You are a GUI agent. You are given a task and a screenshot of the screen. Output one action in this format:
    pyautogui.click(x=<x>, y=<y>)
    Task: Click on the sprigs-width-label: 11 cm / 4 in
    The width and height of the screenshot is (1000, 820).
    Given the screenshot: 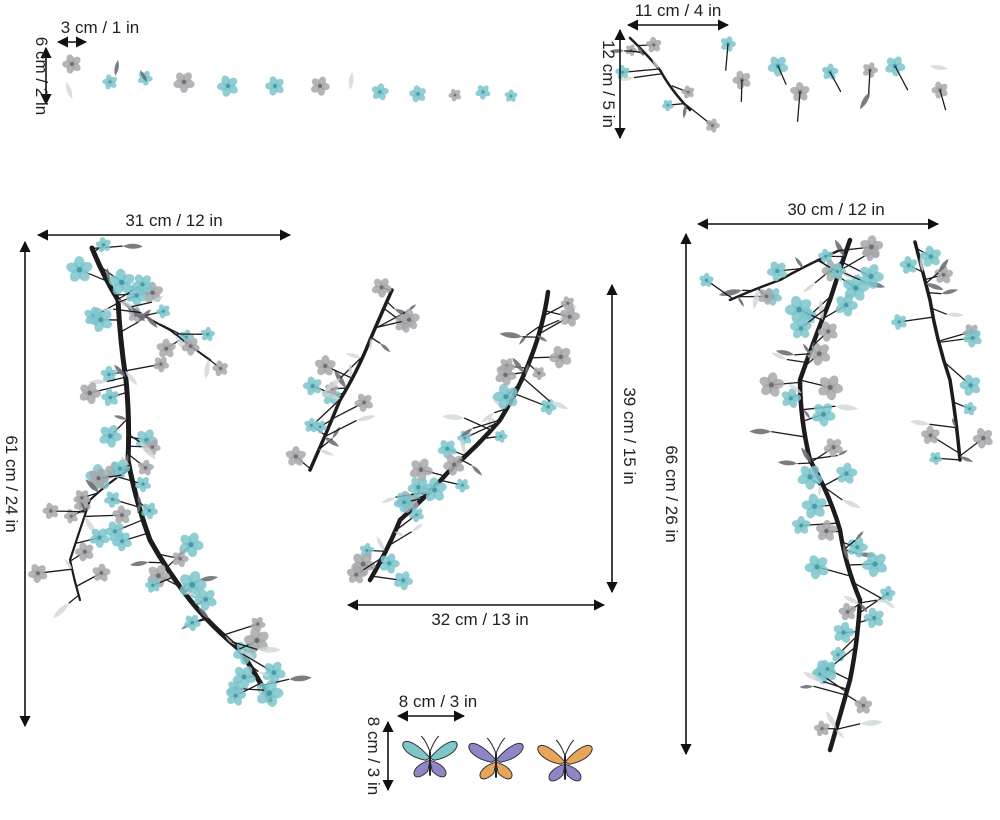 What is the action you would take?
    pyautogui.click(x=678, y=10)
    